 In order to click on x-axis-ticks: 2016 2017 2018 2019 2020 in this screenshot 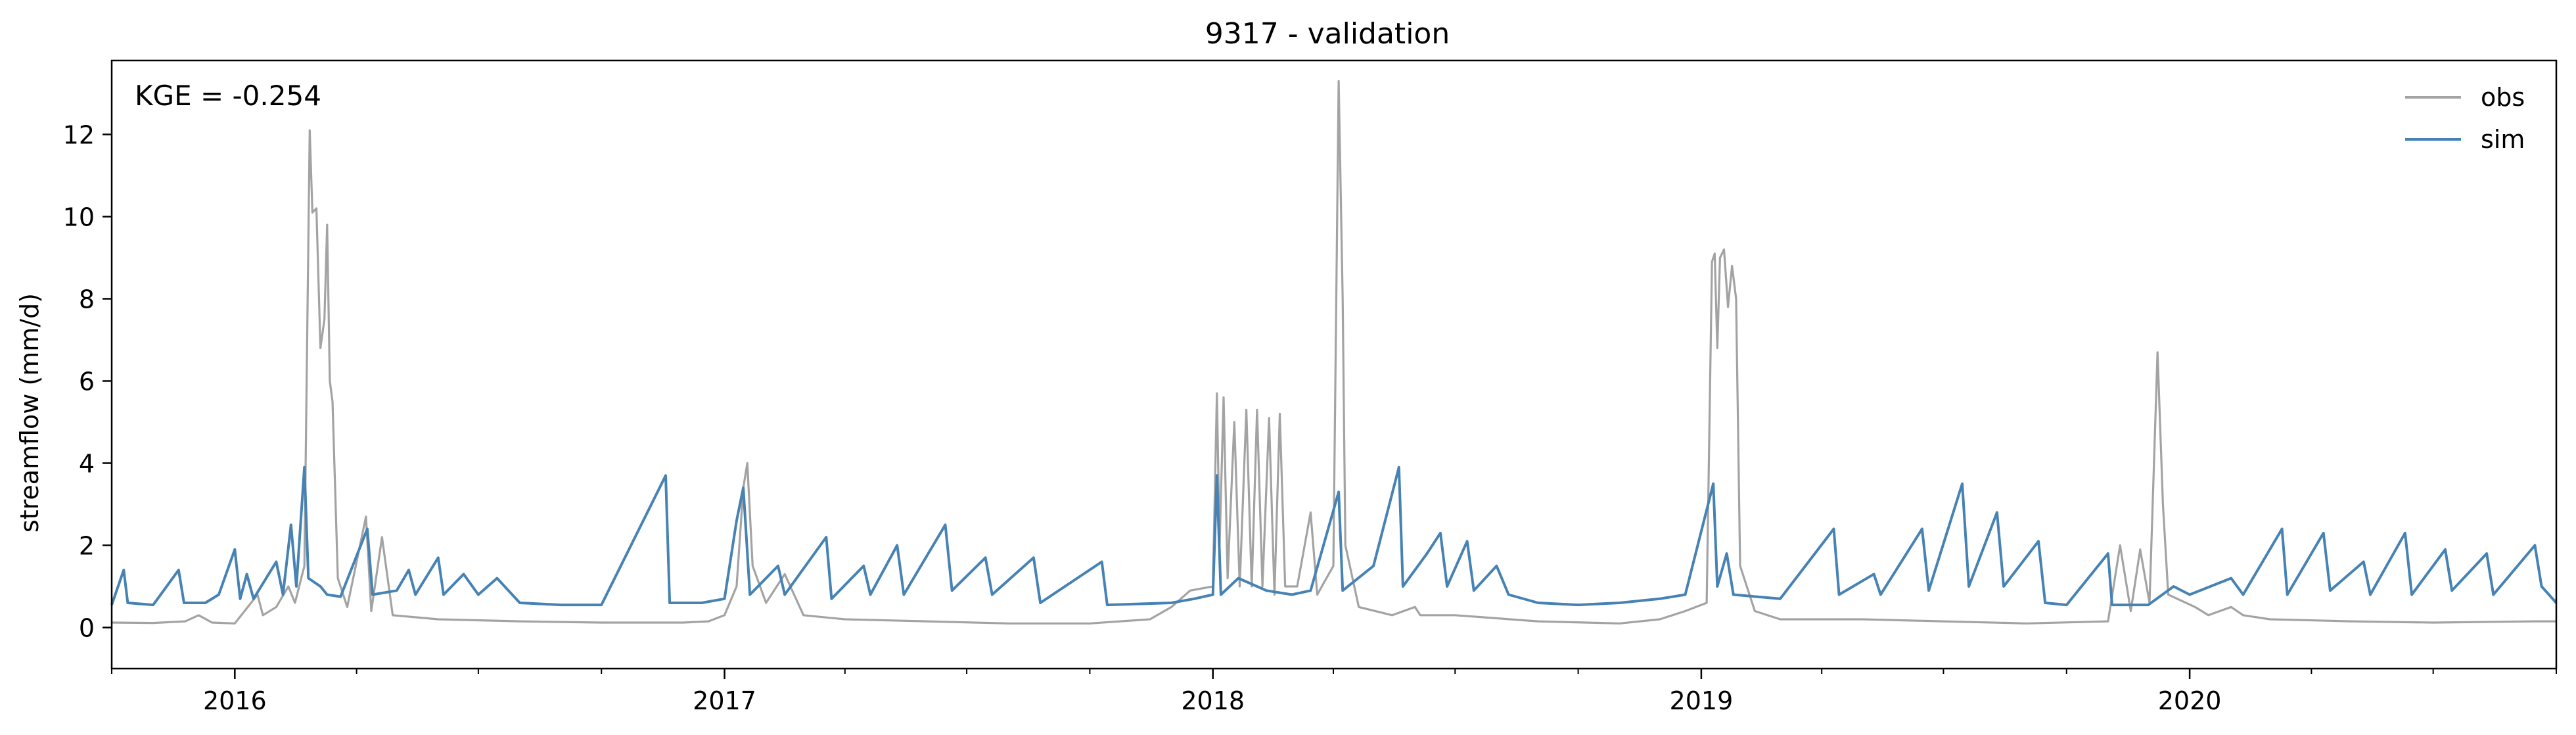, I will do `click(1334, 692)`.